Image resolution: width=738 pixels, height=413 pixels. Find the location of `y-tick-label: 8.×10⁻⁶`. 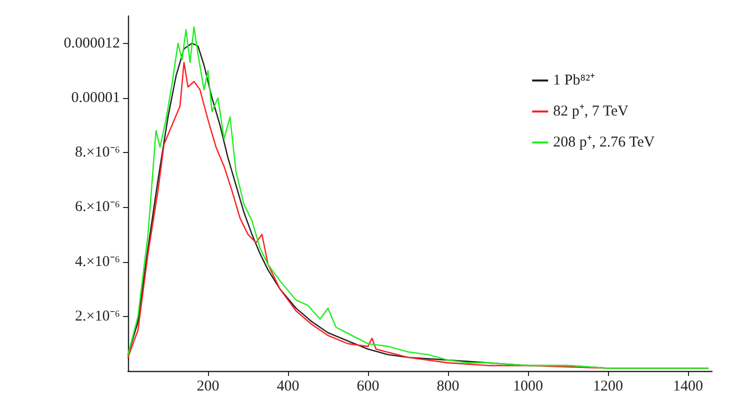

y-tick-label: 8.×10⁻⁶ is located at coordinates (97, 152).